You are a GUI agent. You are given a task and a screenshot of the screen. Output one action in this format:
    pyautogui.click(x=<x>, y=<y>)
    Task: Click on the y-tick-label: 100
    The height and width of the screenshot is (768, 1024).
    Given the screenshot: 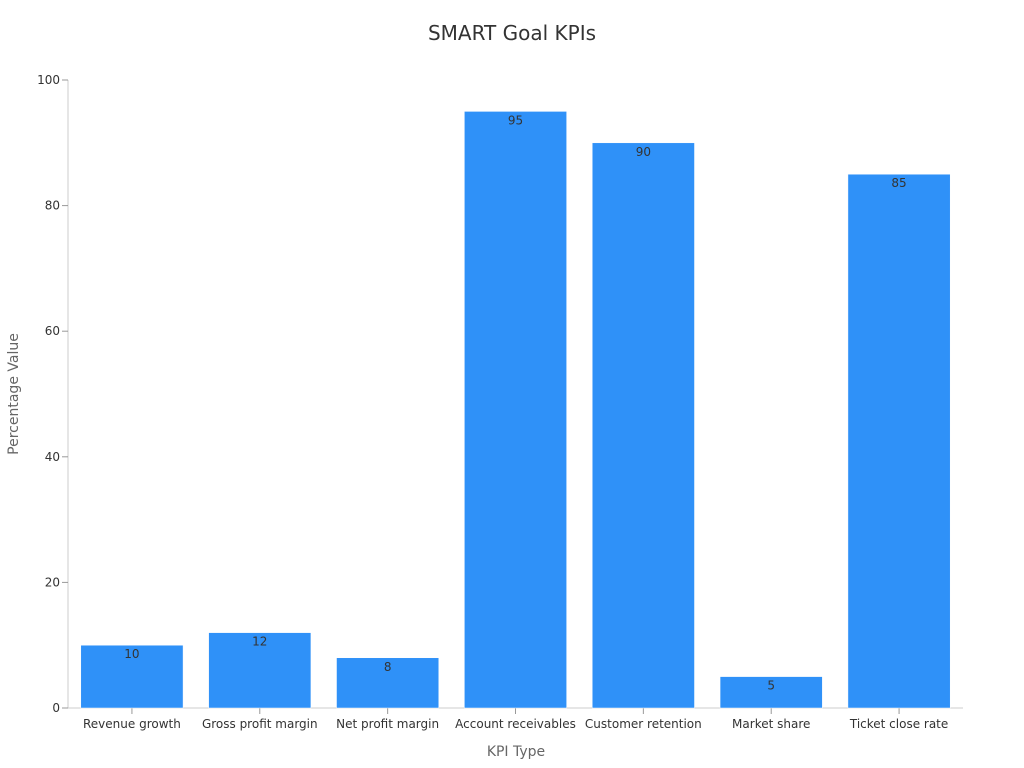 What is the action you would take?
    pyautogui.click(x=48, y=80)
    